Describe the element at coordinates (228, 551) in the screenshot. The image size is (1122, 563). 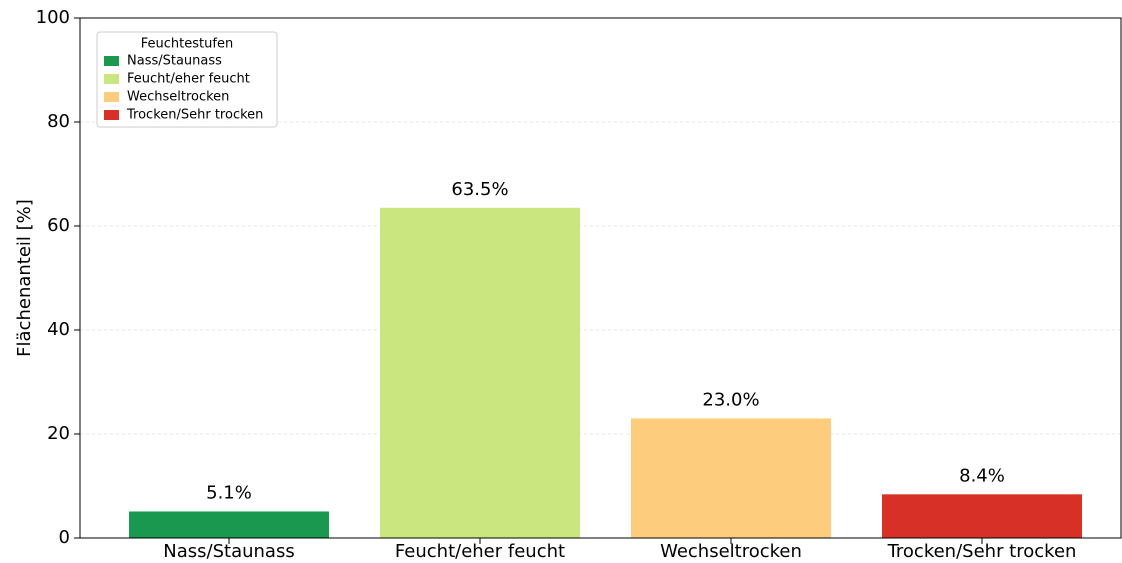
I see `x-tick-label: Nass/Staunass` at that location.